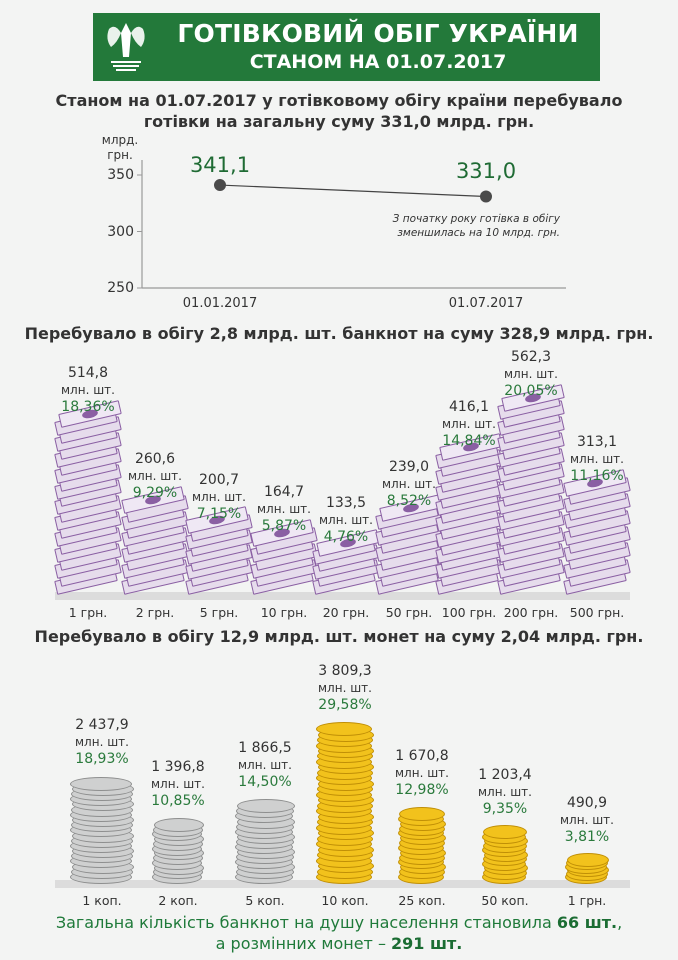  Describe the element at coordinates (505, 900) in the screenshot. I see `coin-denomination: 50 коп.` at that location.